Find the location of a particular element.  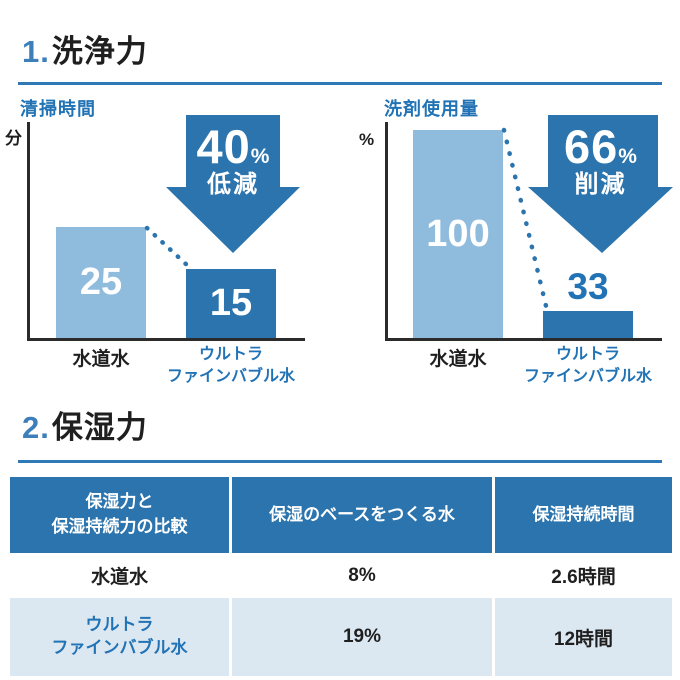

row-tap-water-duration: 2.6時間 is located at coordinates (583, 575).